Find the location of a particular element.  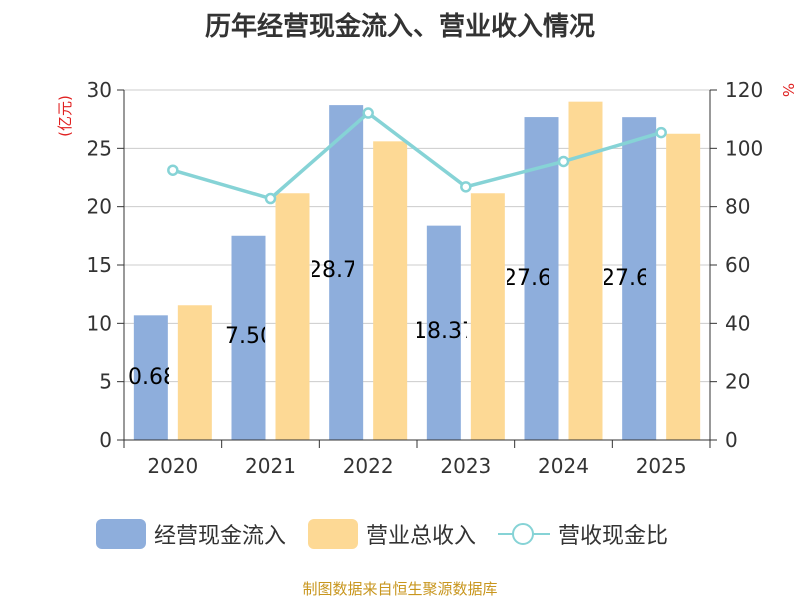

y-right-tick-label: 120 is located at coordinates (744, 90).